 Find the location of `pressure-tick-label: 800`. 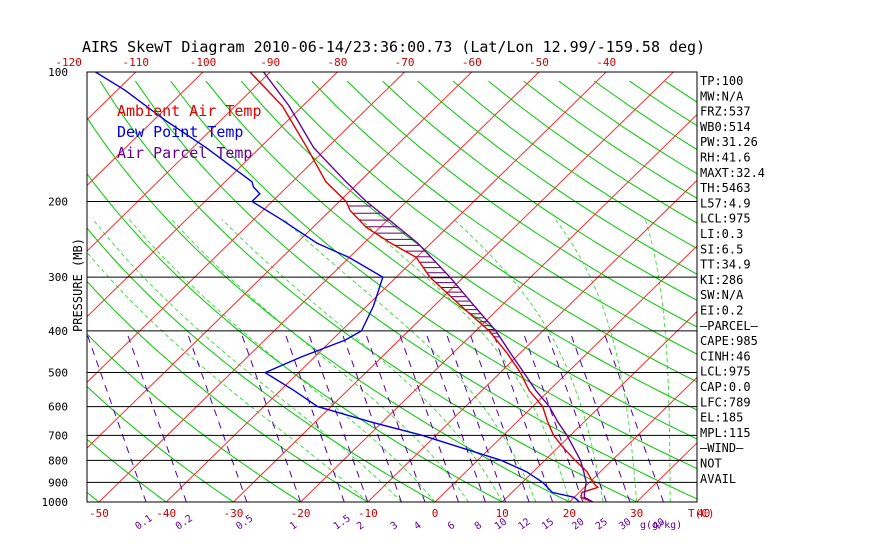

pressure-tick-label: 800 is located at coordinates (58, 460).